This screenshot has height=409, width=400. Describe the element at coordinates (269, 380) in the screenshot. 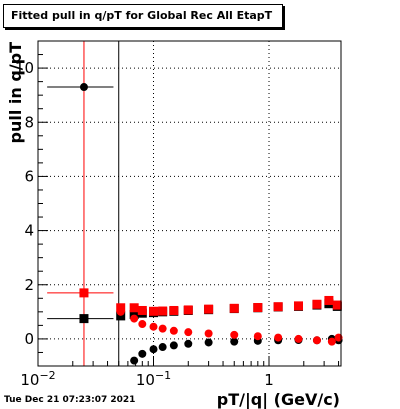

I see `x-tick-label: 1` at that location.